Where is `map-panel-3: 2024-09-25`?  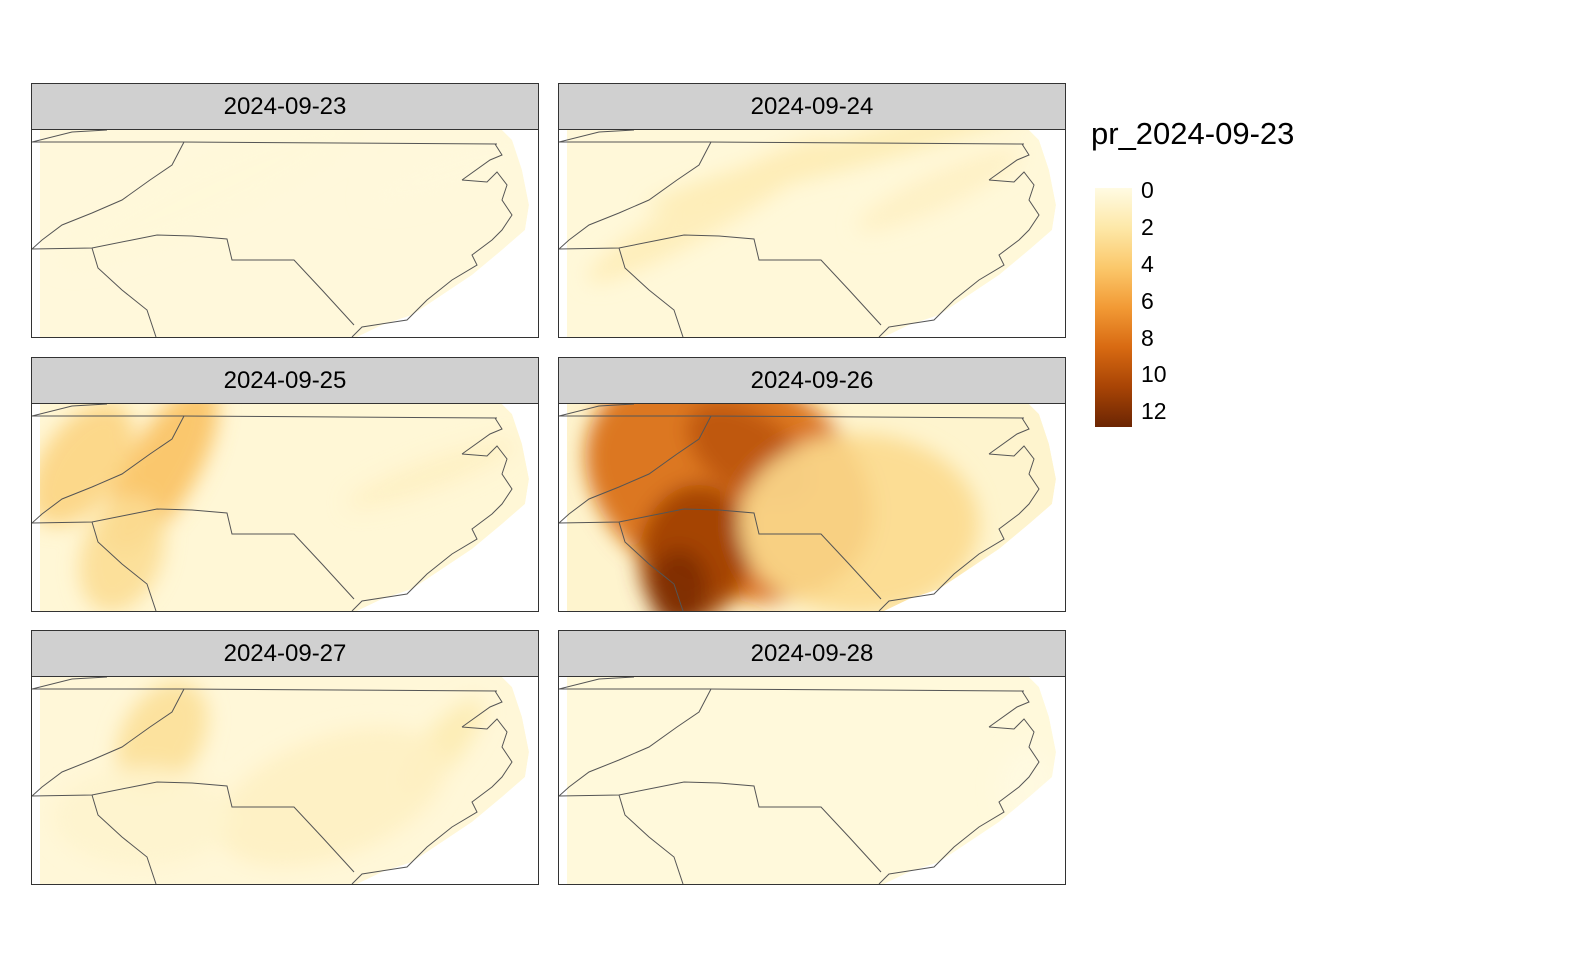 map-panel-3: 2024-09-25 is located at coordinates (285, 484).